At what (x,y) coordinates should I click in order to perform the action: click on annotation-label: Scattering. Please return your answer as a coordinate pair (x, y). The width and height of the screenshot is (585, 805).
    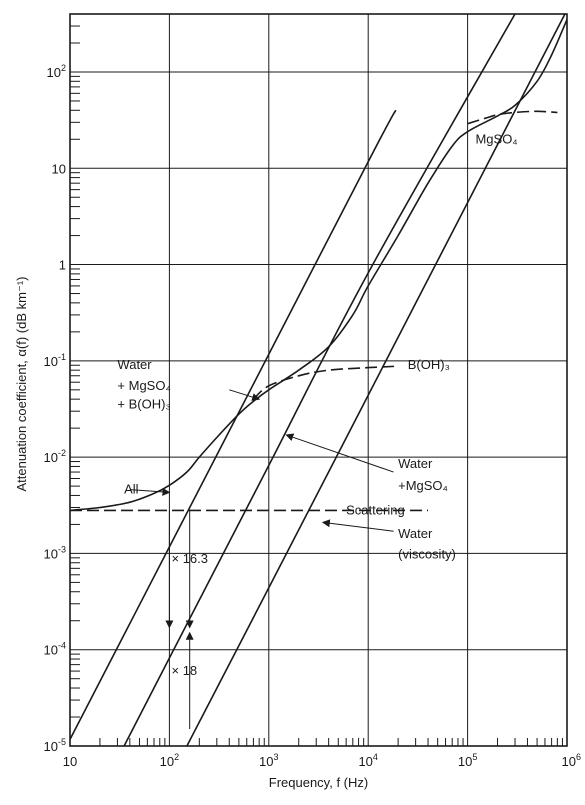
    Looking at the image, I should click on (375, 509).